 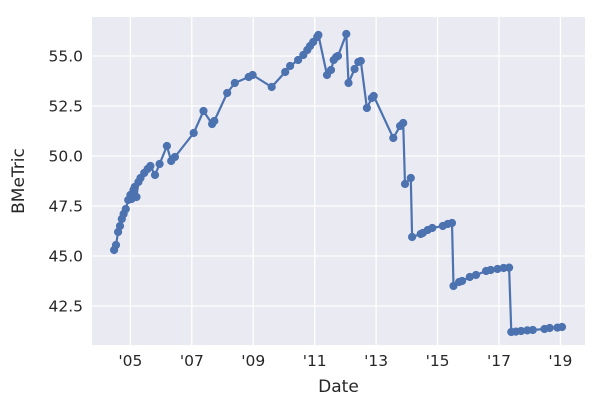 I want to click on y-tick-label: 45.0, so click(x=65, y=257).